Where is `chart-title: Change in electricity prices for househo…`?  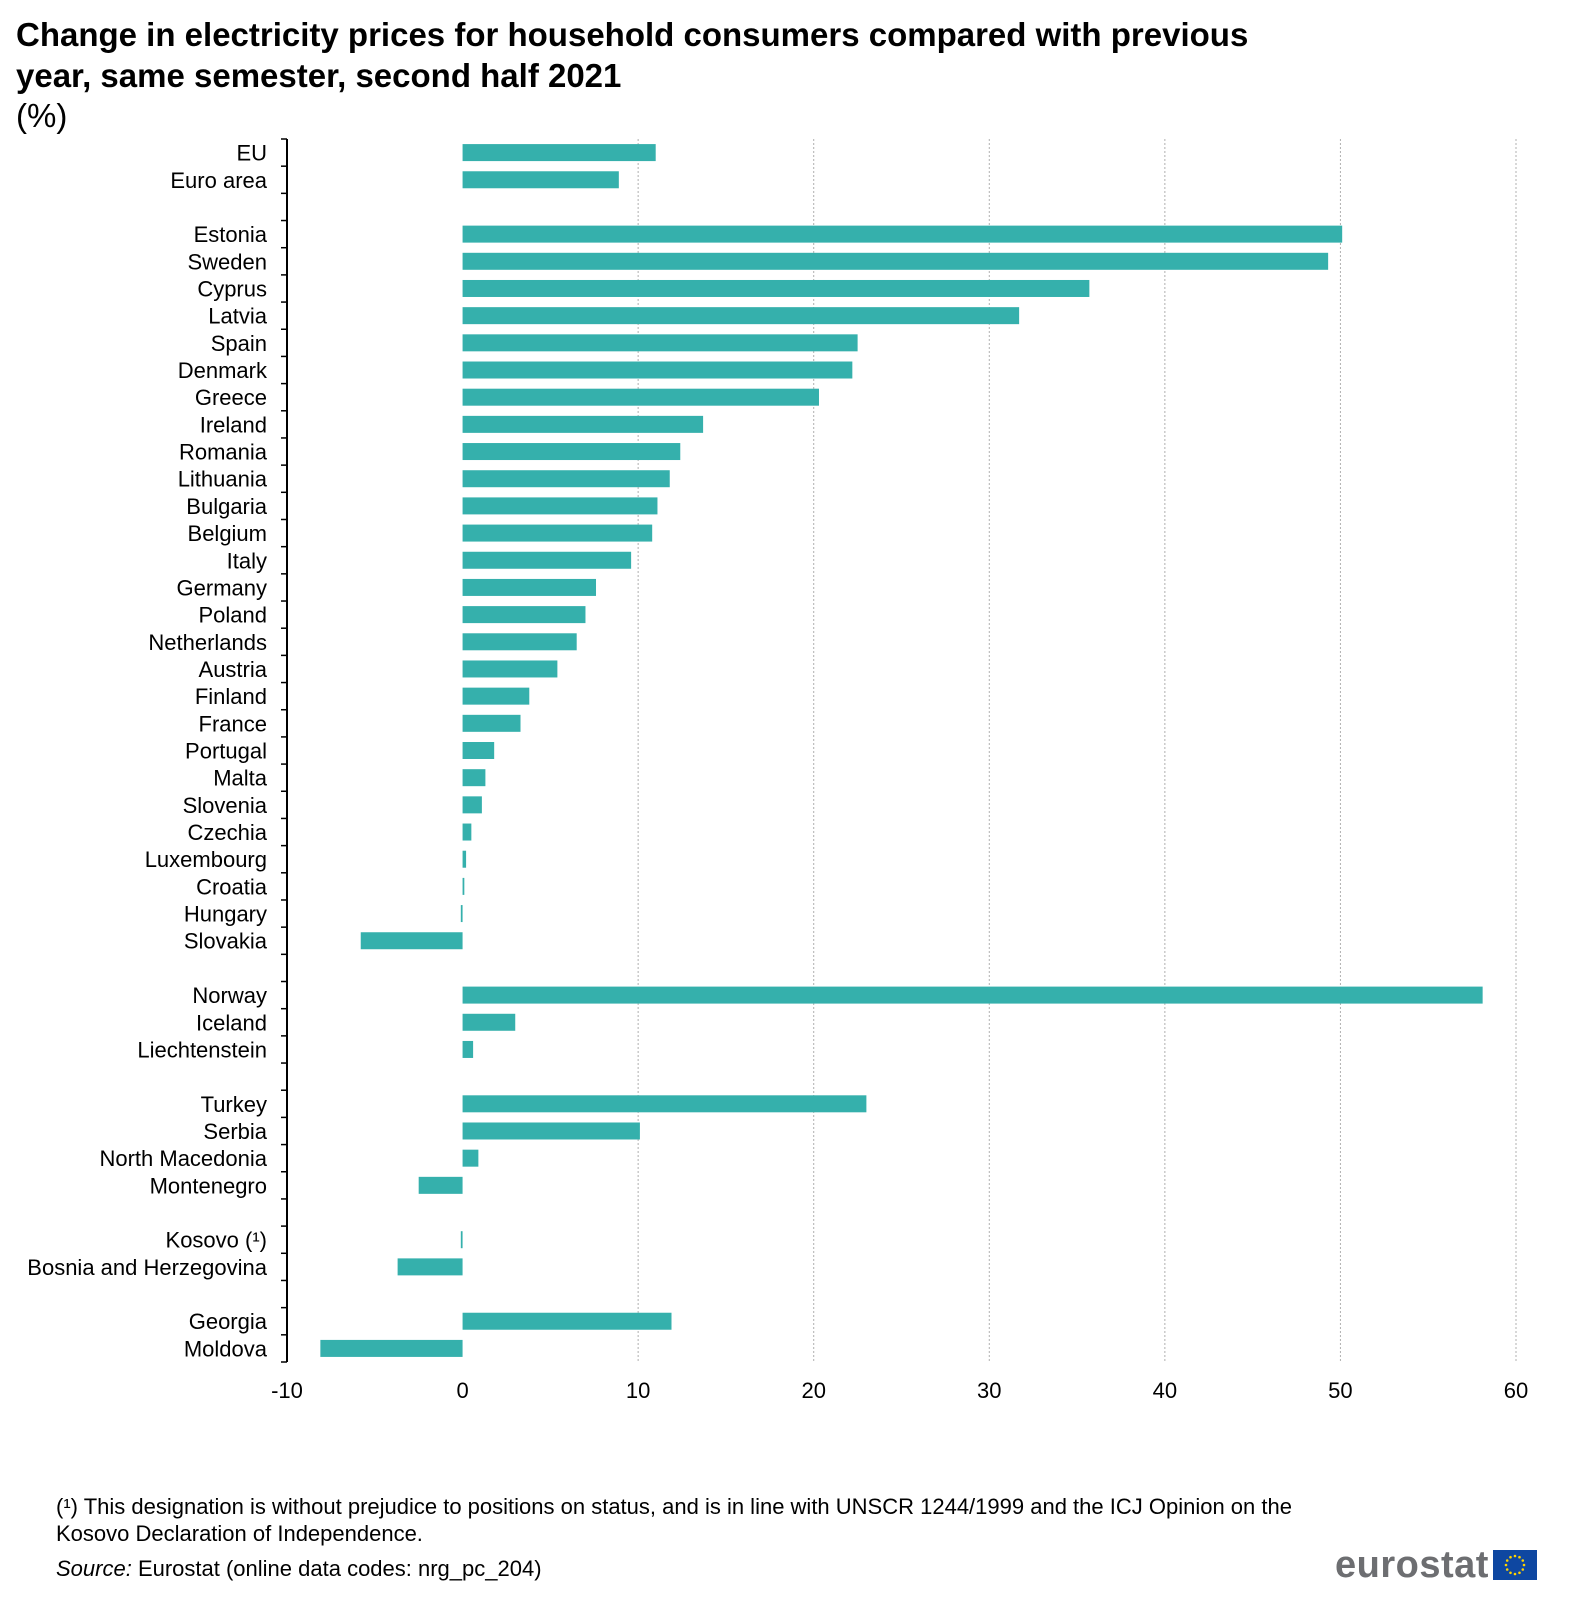 chart-title: Change in electricity prices for househo… is located at coordinates (632, 55).